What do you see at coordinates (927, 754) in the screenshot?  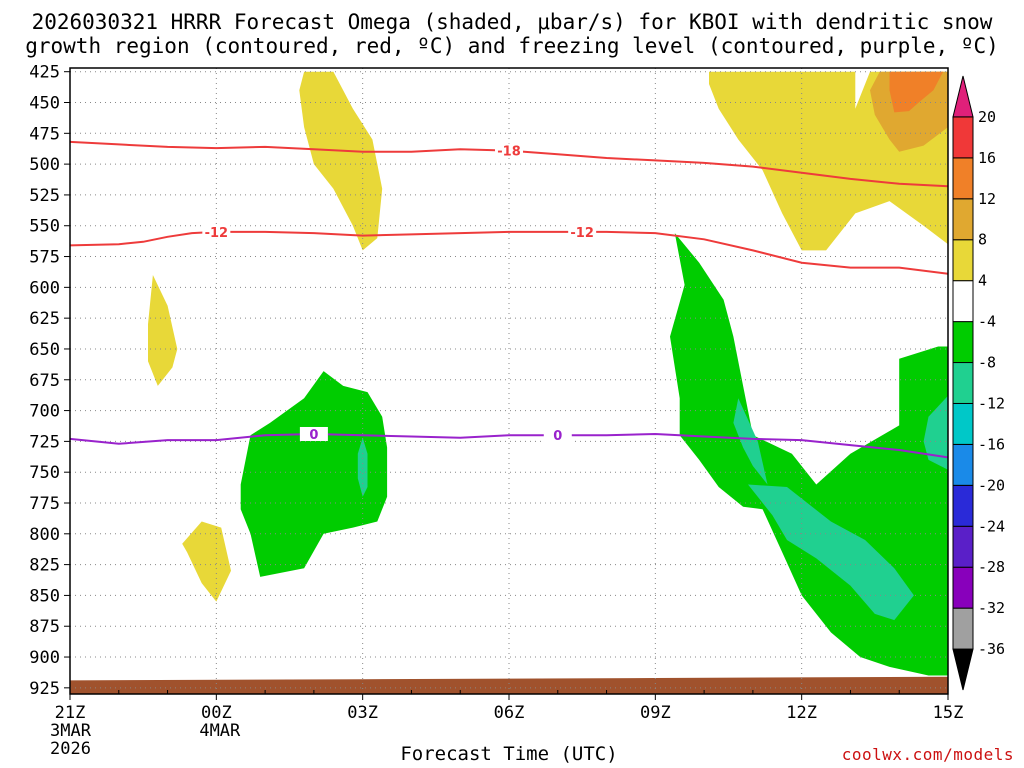 I see `watermark: coolwx.com/models` at bounding box center [927, 754].